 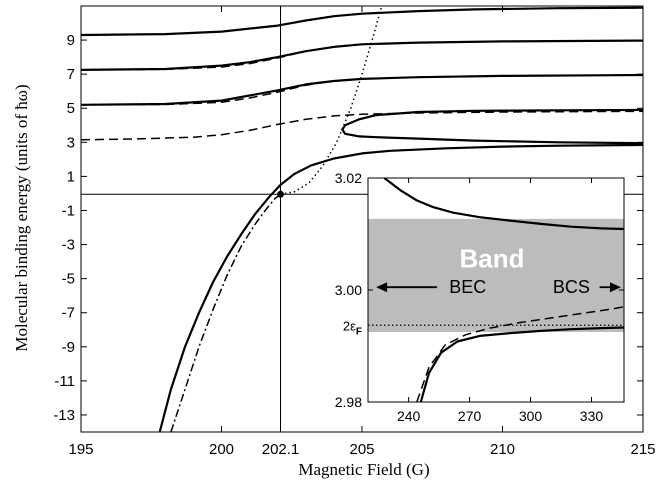 I want to click on bec-arrow-head, so click(x=382, y=287).